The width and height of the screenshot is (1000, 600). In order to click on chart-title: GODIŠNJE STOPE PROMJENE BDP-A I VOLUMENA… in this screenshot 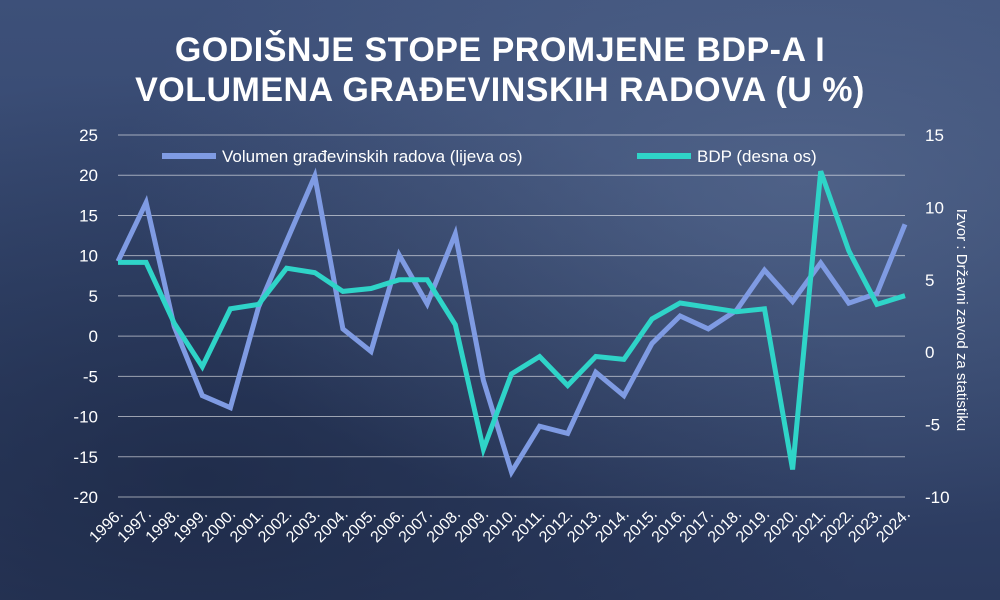, I will do `click(500, 70)`.